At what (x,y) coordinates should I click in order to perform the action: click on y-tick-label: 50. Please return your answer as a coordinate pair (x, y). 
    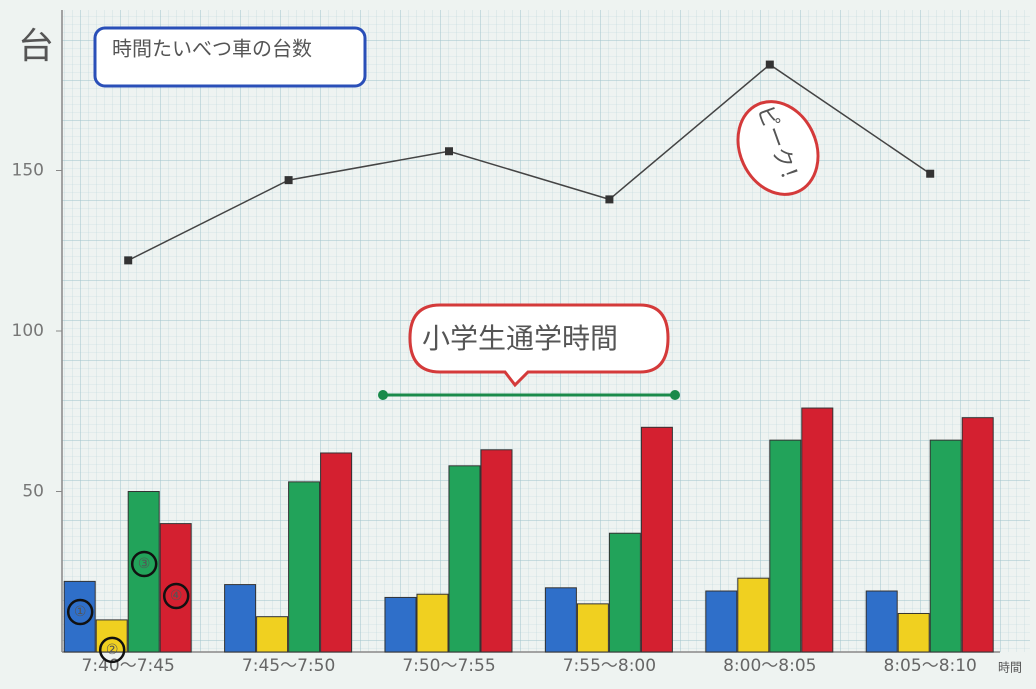
    Looking at the image, I should click on (33, 492).